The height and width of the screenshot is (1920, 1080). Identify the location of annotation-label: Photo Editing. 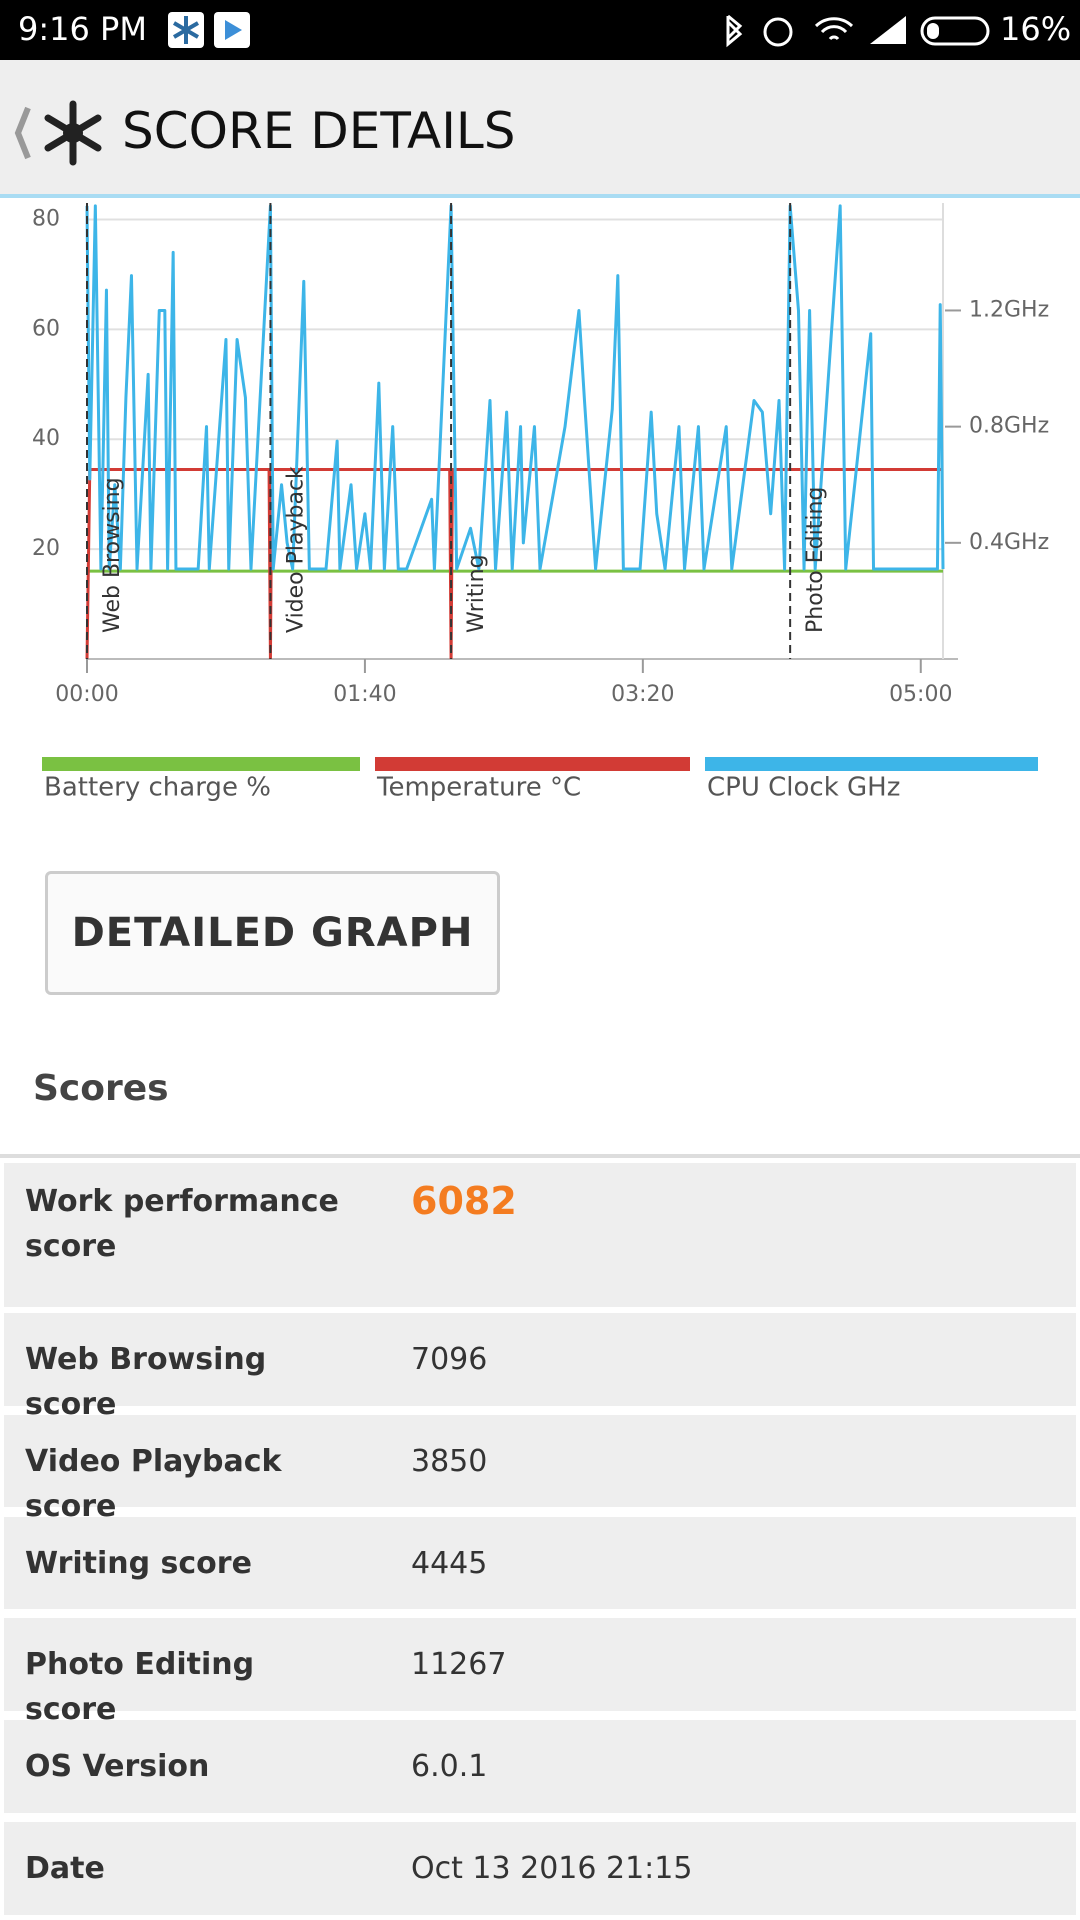
(815, 560).